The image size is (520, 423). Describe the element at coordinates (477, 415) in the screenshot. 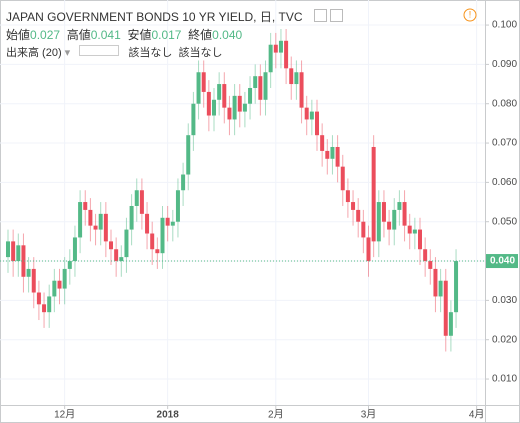

I see `x-tick-label: 4月` at that location.